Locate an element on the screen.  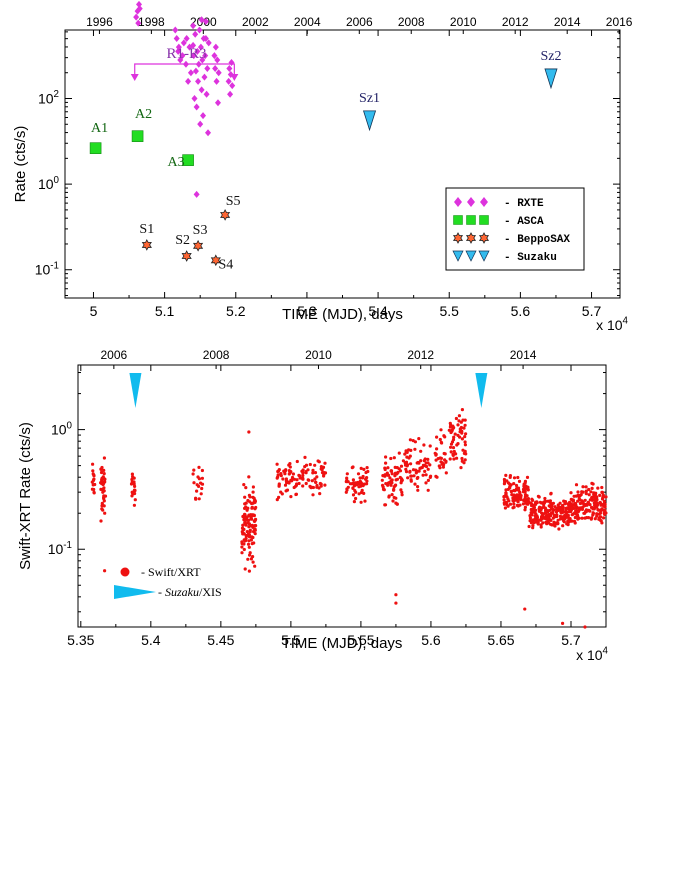
bottom-xtick-label: 5.65 is located at coordinates (500, 640).